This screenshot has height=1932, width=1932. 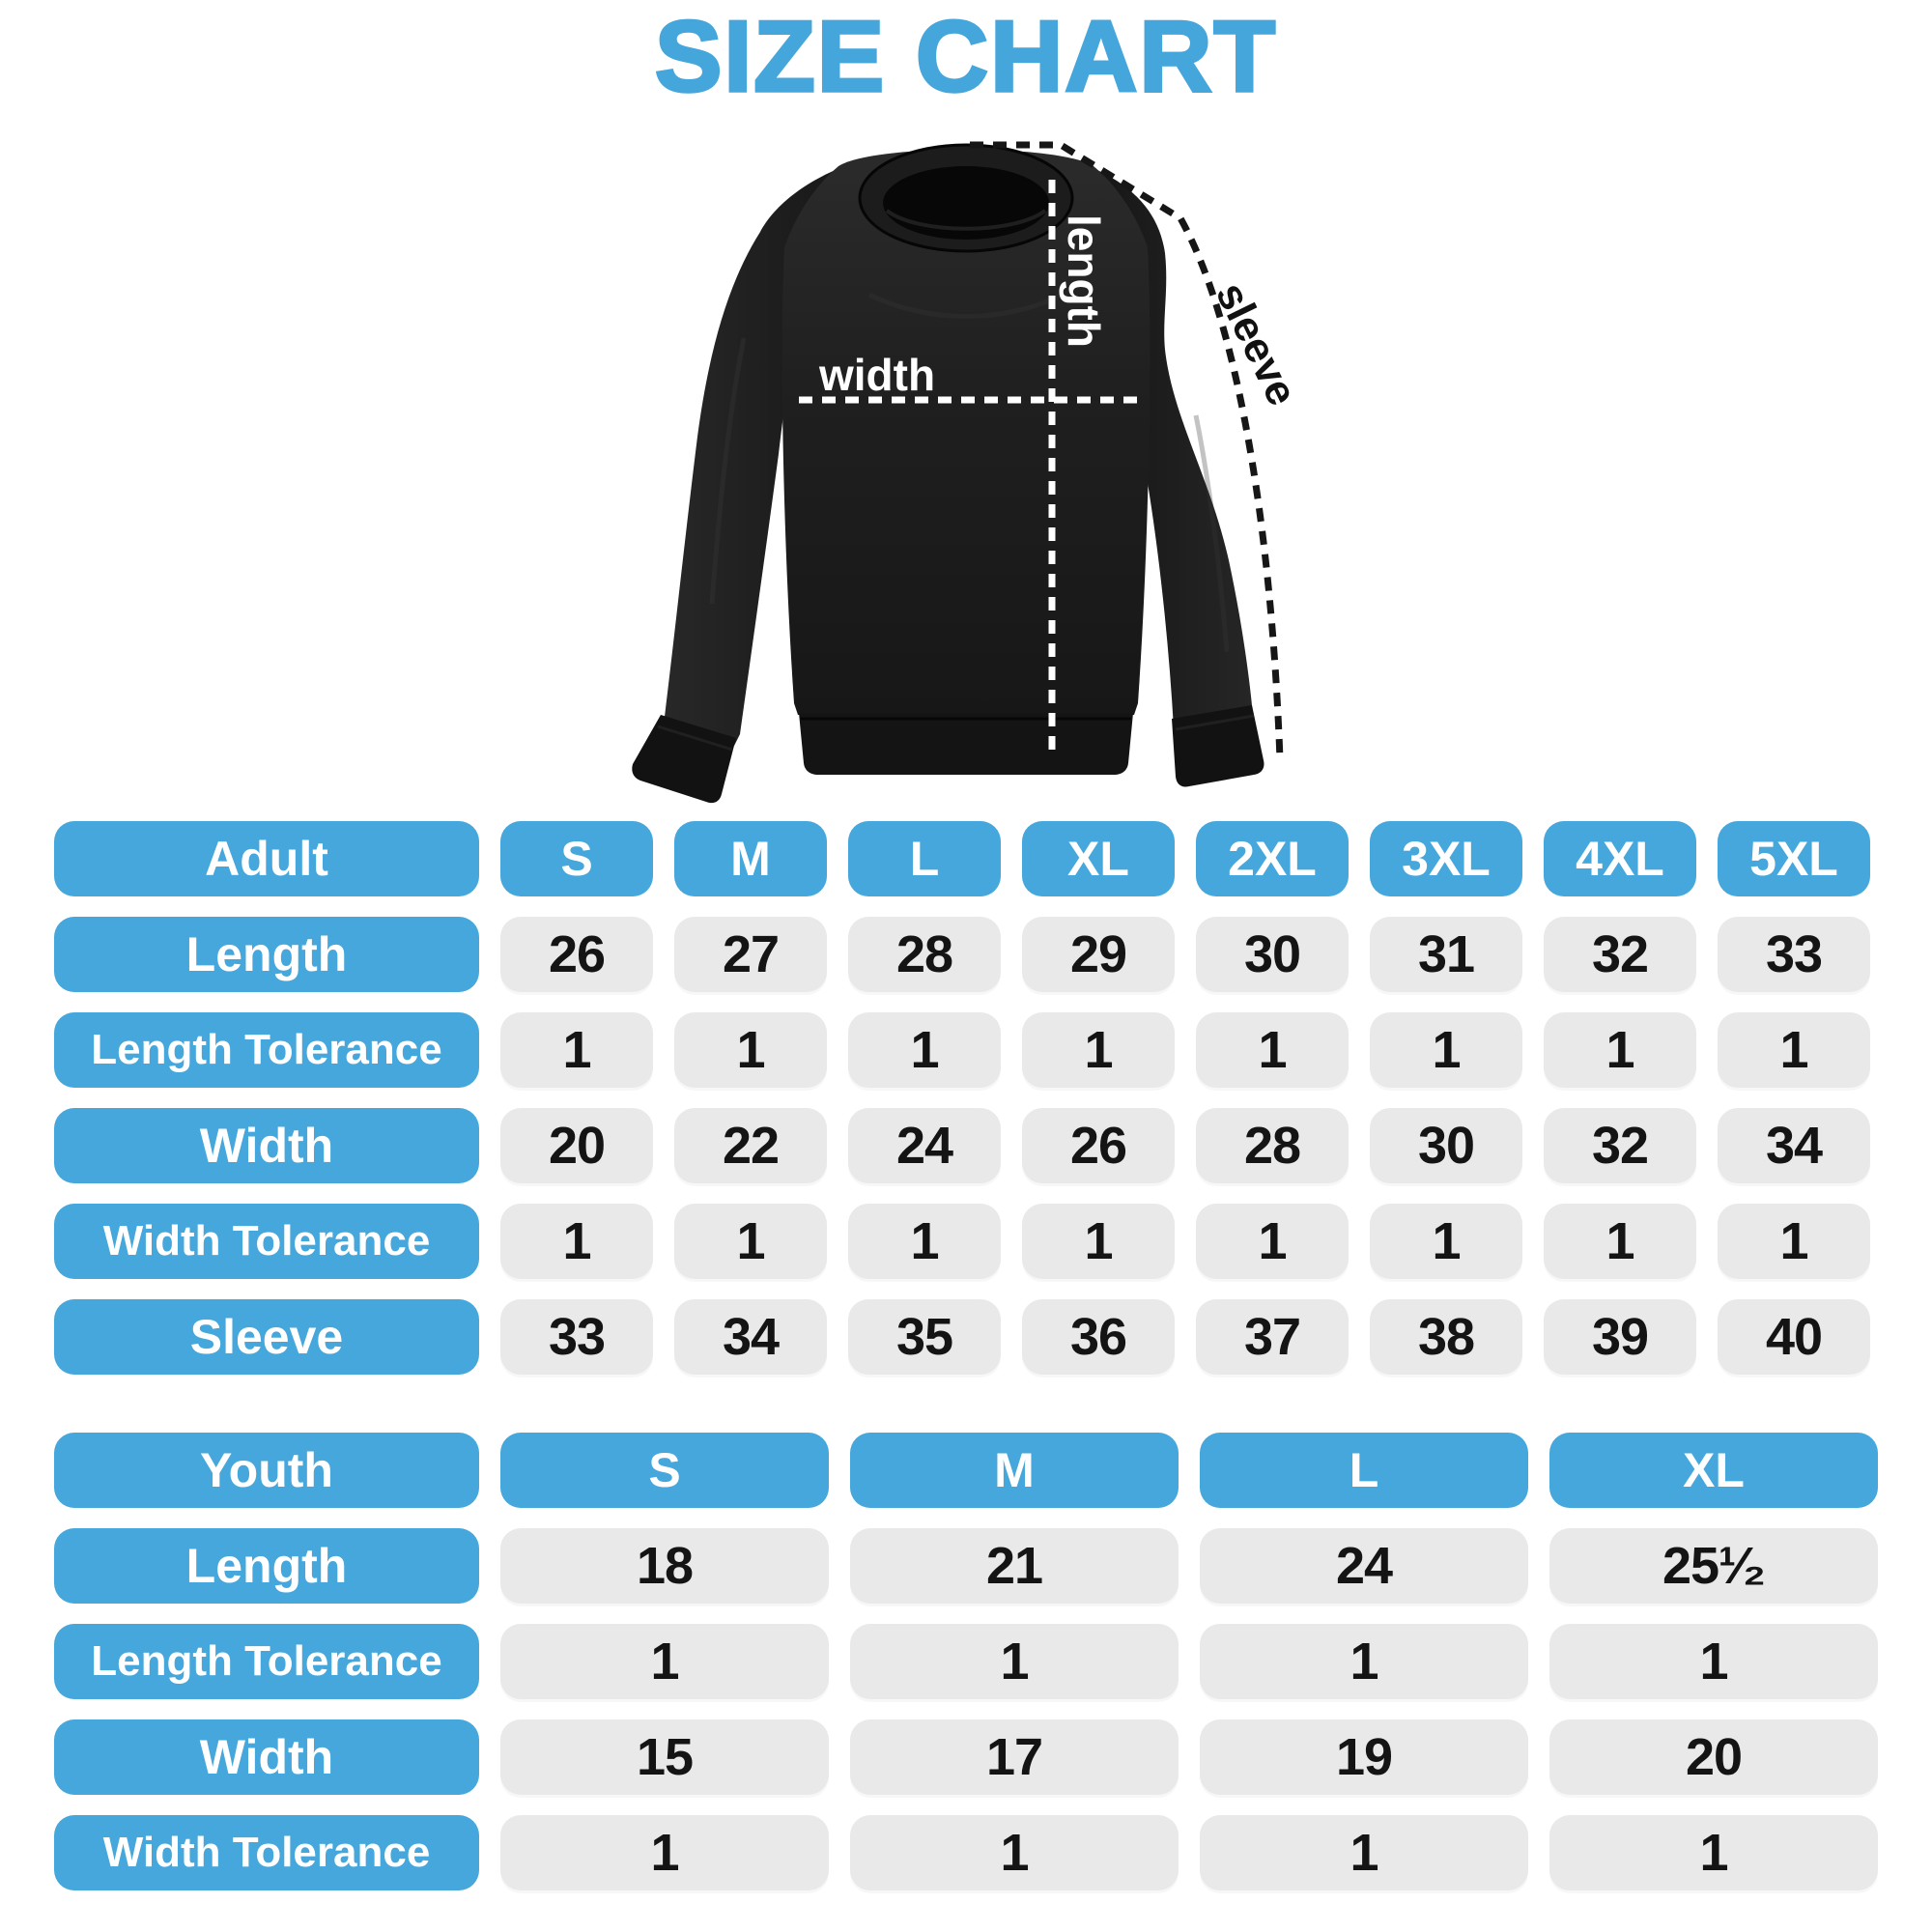 I want to click on value-cell: 31, so click(x=1446, y=954).